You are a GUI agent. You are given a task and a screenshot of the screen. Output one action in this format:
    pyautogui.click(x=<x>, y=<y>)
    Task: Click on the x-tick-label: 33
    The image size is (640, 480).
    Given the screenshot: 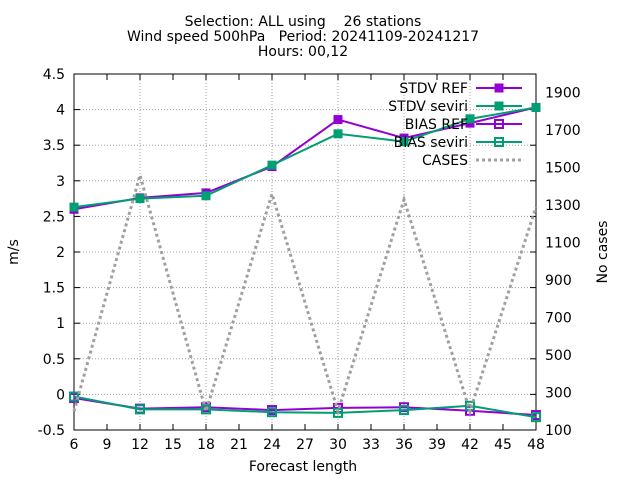 What is the action you would take?
    pyautogui.click(x=371, y=445)
    